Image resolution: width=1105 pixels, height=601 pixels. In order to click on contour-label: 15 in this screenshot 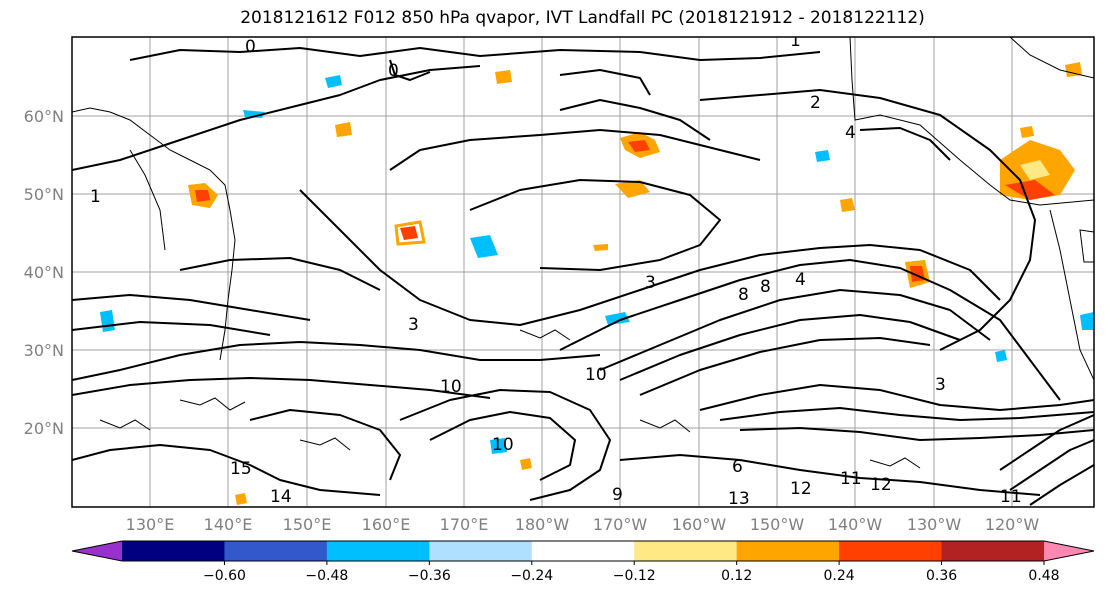, I will do `click(241, 469)`.